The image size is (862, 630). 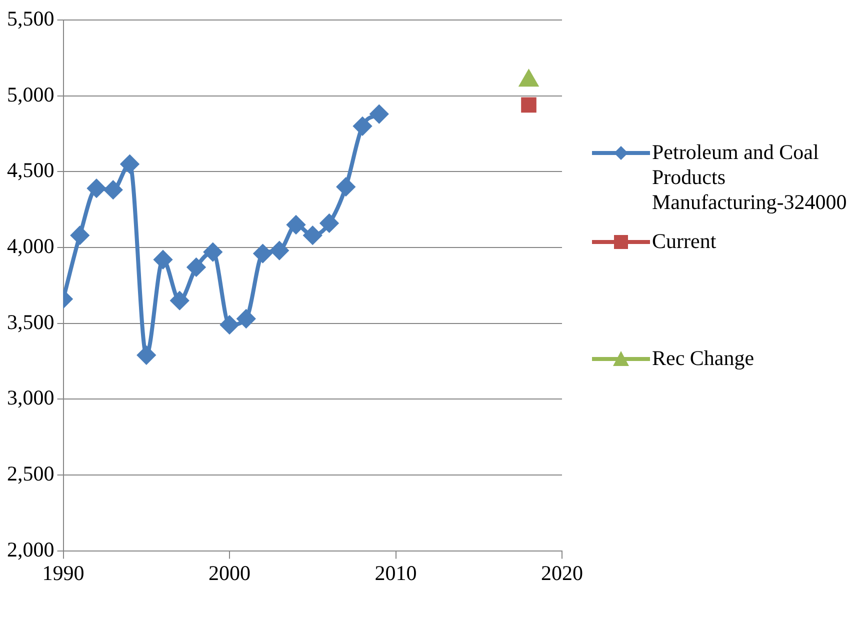 What do you see at coordinates (30, 473) in the screenshot?
I see `y-tick-label: 2,500` at bounding box center [30, 473].